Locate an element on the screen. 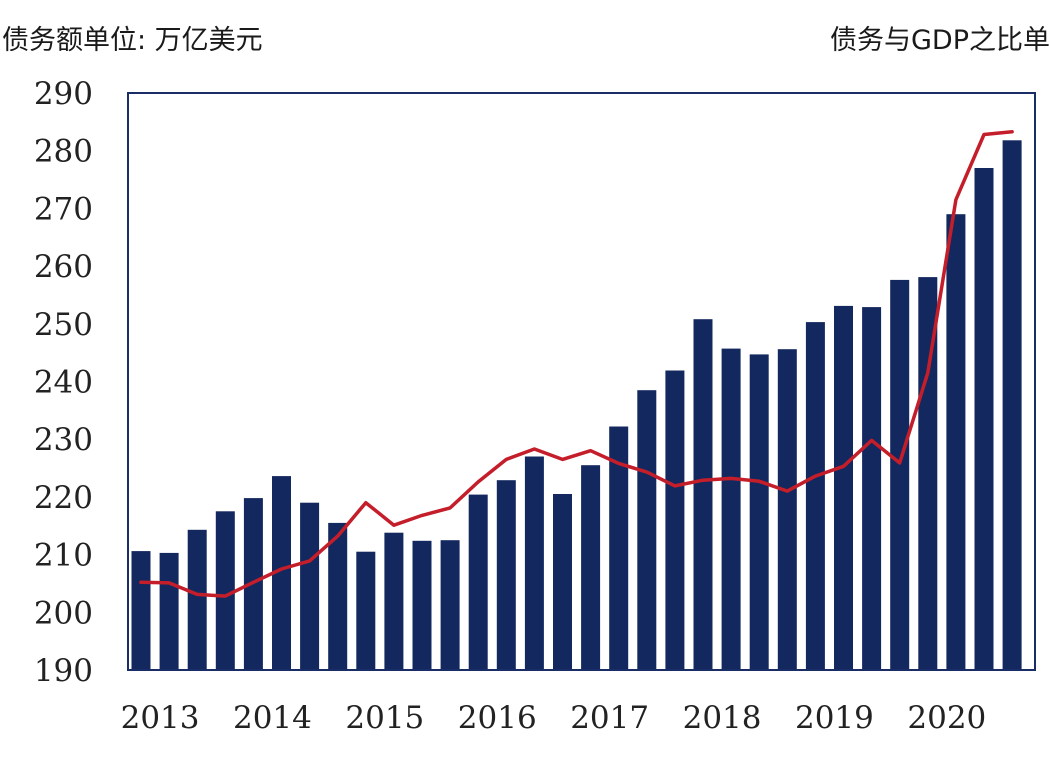  x-tick-label: 2014 is located at coordinates (272, 718).